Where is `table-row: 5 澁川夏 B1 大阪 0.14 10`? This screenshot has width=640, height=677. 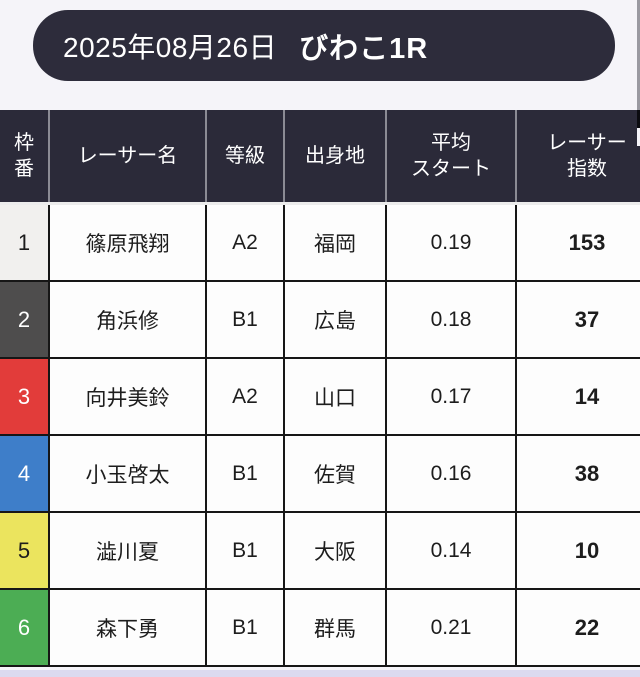
table-row: 5 澁川夏 B1 大阪 0.14 10 is located at coordinates (320, 551).